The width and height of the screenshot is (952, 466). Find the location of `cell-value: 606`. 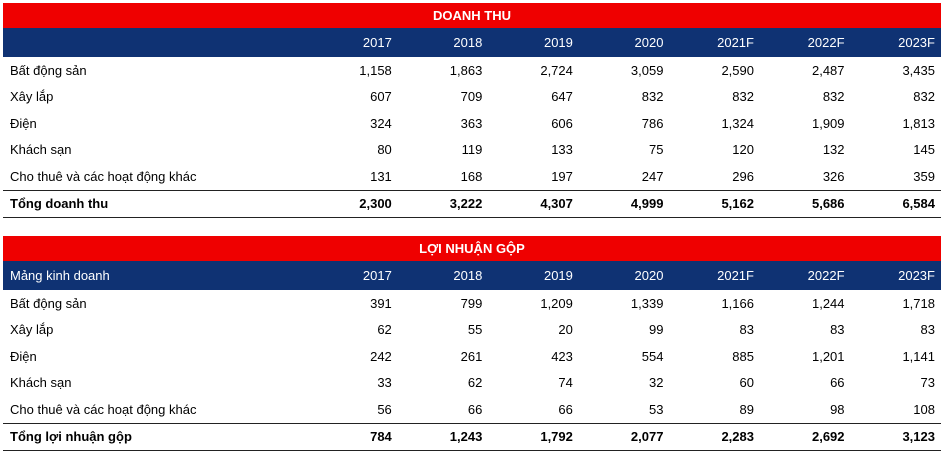

cell-value: 606 is located at coordinates (562, 123).